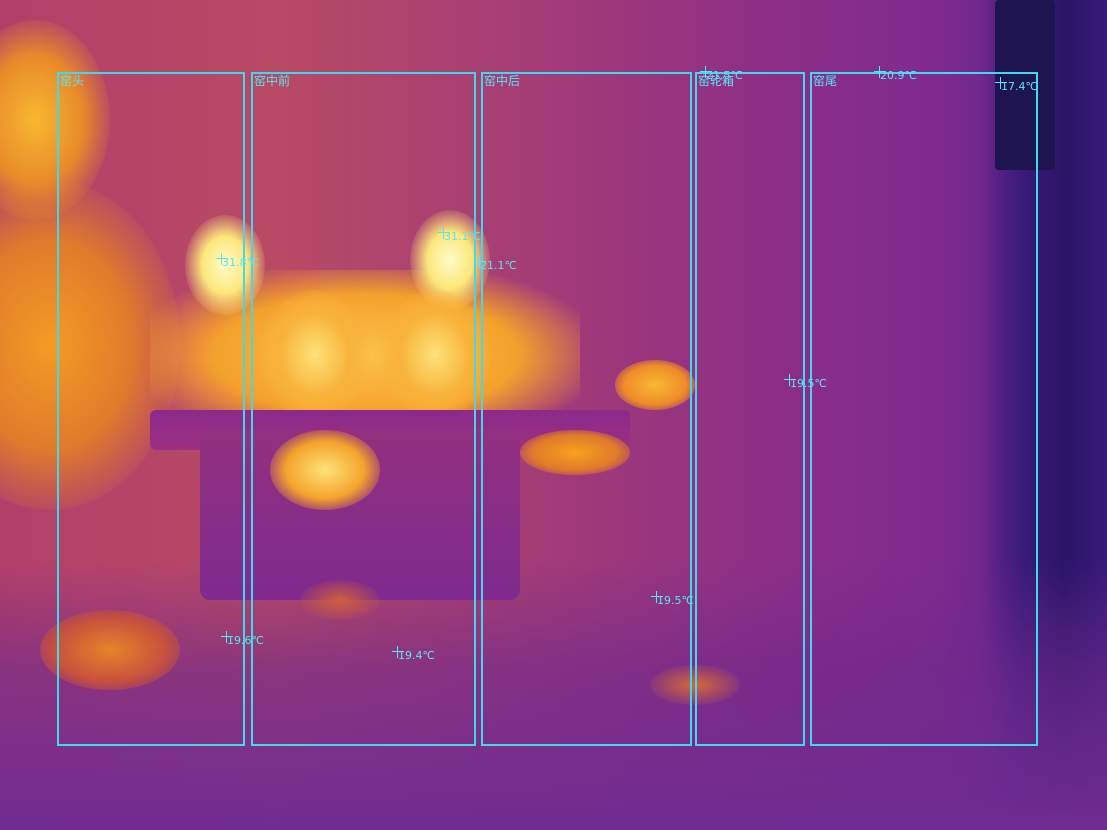 The height and width of the screenshot is (830, 1107). I want to click on region-label: 窑中前, so click(272, 81).